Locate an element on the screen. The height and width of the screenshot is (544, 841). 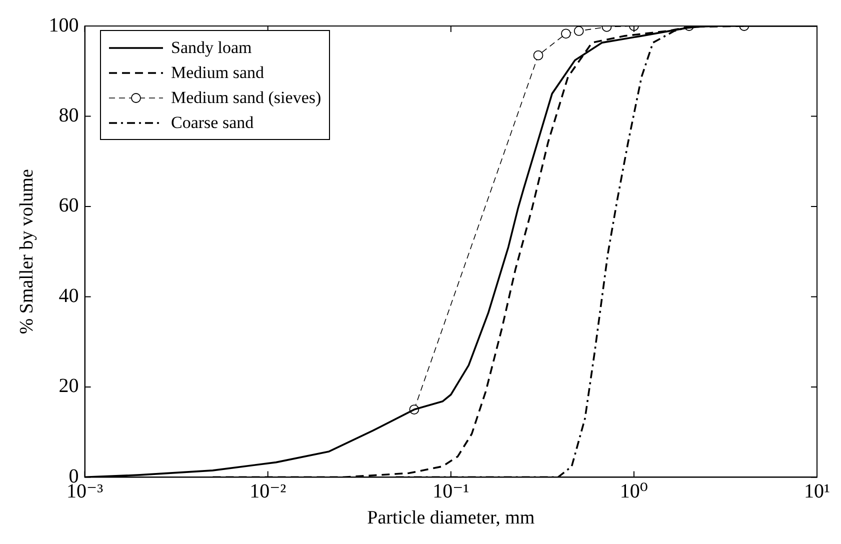
y-tick-label: 100 is located at coordinates (63, 25).